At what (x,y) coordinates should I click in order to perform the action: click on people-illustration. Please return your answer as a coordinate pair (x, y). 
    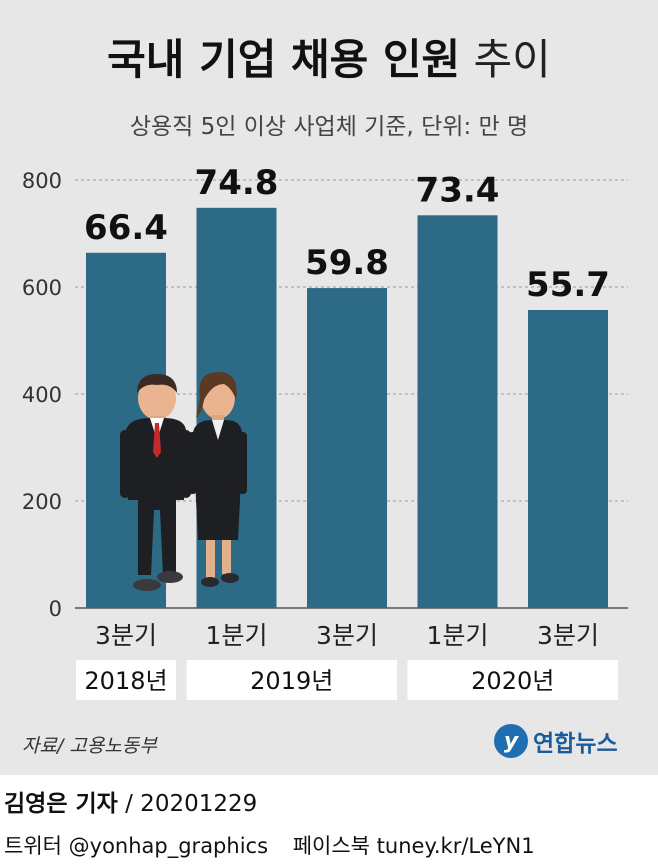
    Looking at the image, I should click on (183, 481).